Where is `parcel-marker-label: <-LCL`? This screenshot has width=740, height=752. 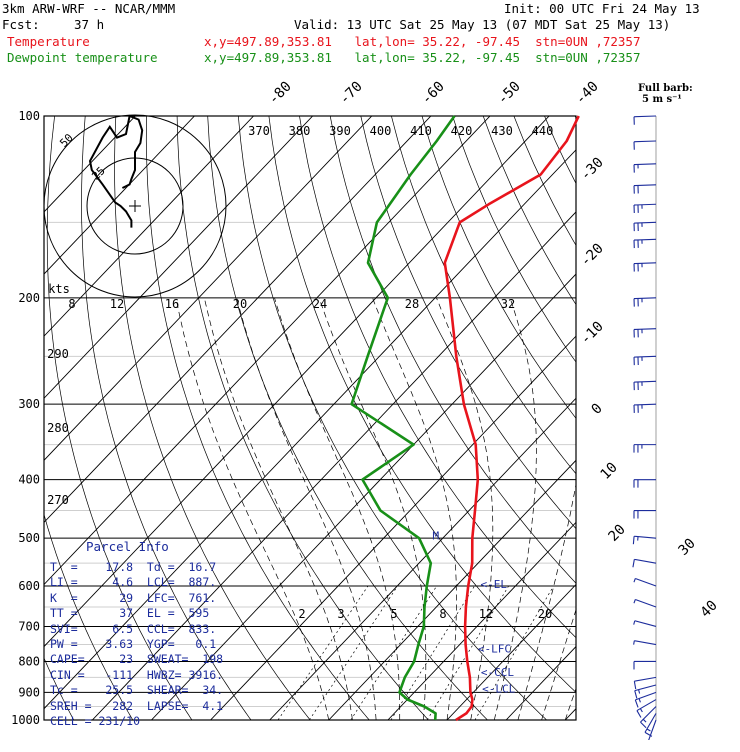
parcel-marker-label: <-LCL is located at coordinates (498, 689).